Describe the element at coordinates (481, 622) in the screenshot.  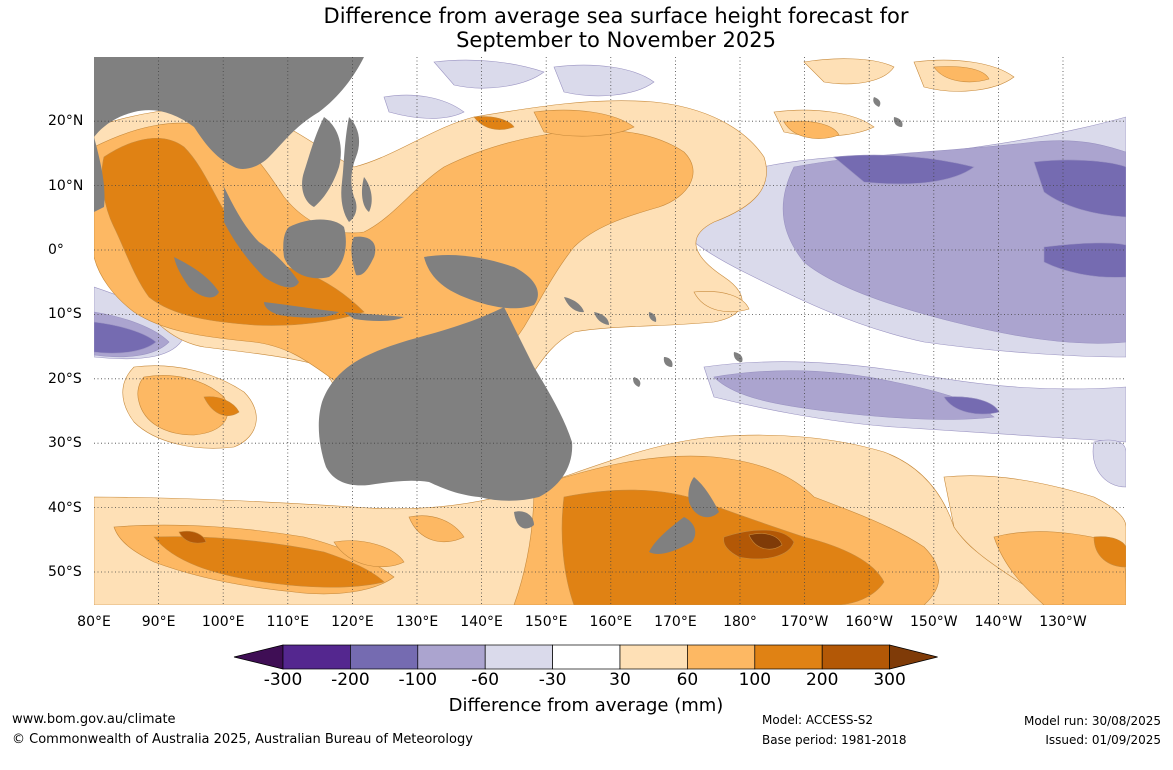
I see `longitude-label: 140°E` at that location.